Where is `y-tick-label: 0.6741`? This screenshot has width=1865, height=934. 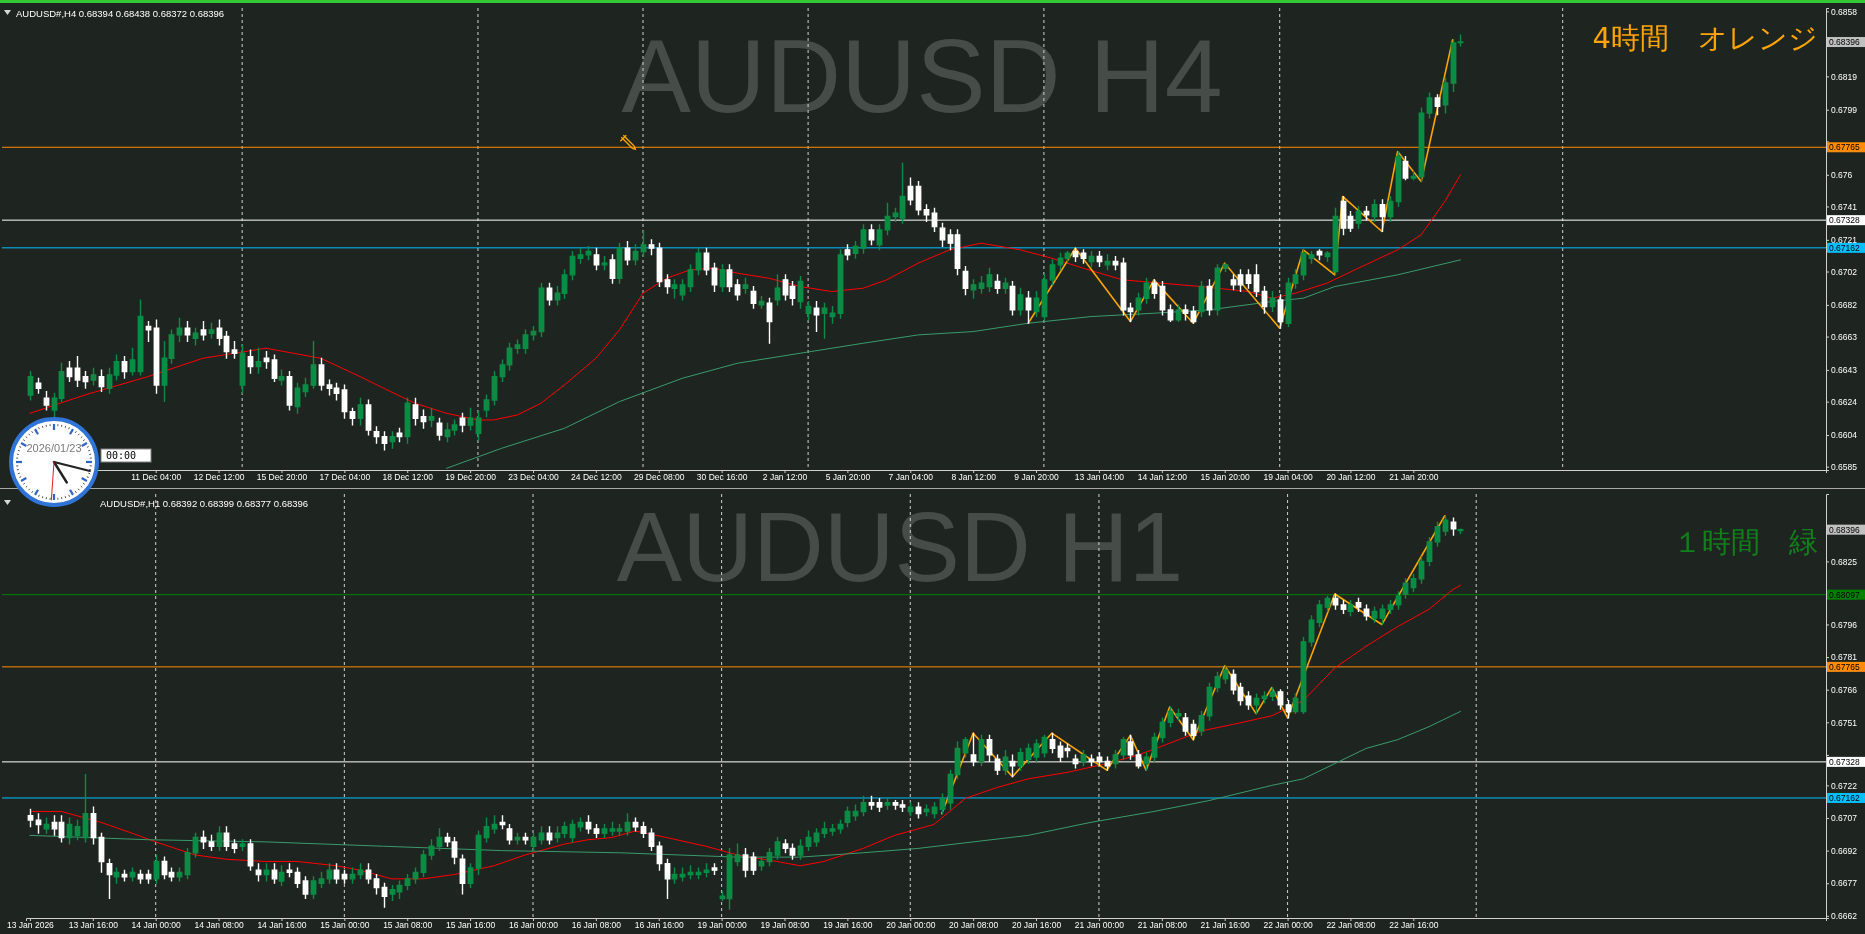 y-tick-label: 0.6741 is located at coordinates (1844, 206).